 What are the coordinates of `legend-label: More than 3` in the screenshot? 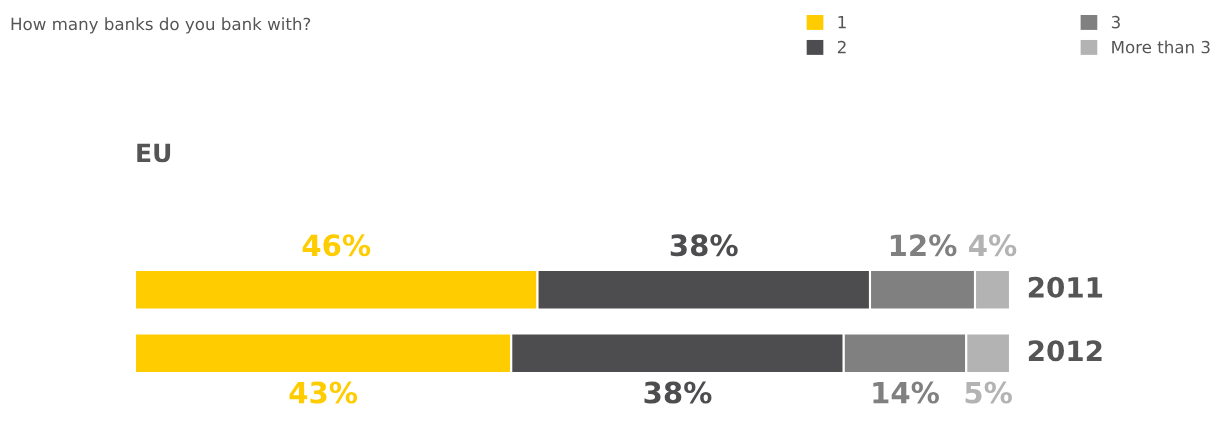 It's located at (1161, 47).